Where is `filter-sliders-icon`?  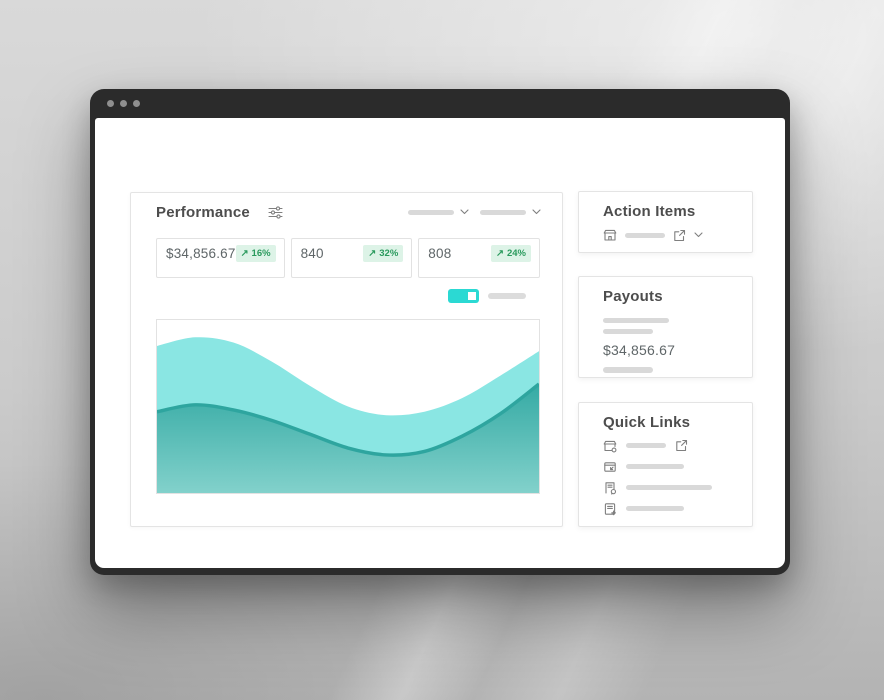 filter-sliders-icon is located at coordinates (275, 212).